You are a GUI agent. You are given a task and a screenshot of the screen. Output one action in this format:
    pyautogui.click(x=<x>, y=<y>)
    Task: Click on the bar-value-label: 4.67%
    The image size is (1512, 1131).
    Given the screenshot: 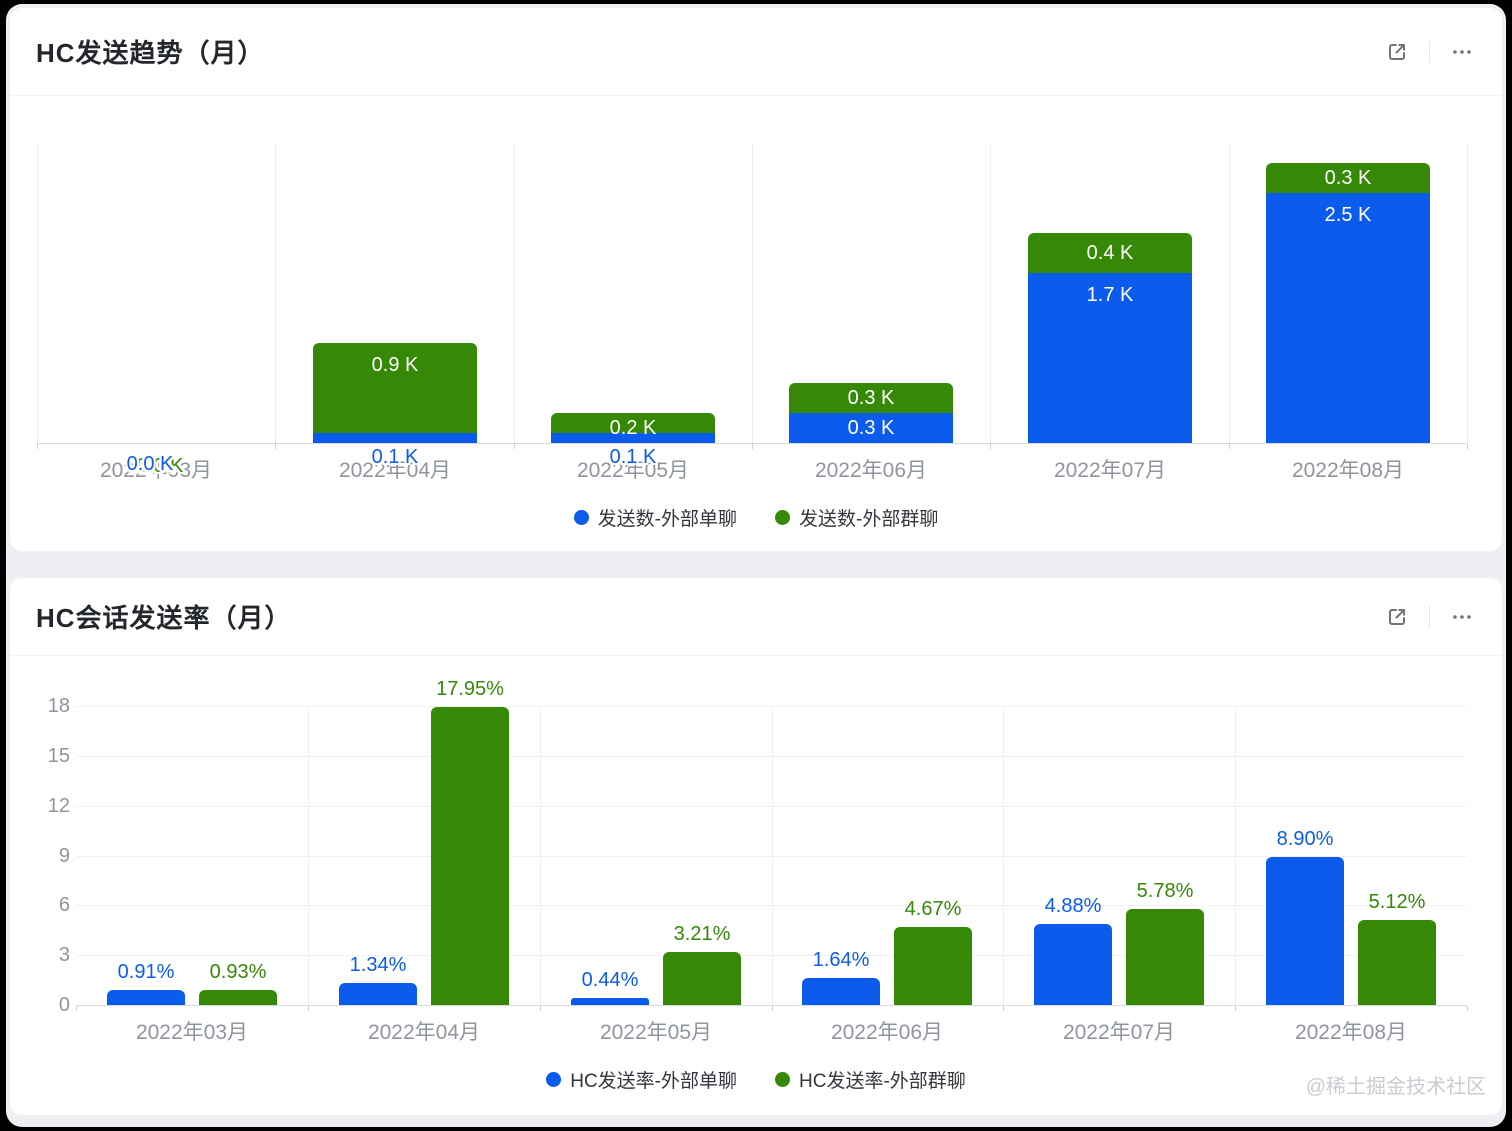 What is the action you would take?
    pyautogui.click(x=933, y=909)
    